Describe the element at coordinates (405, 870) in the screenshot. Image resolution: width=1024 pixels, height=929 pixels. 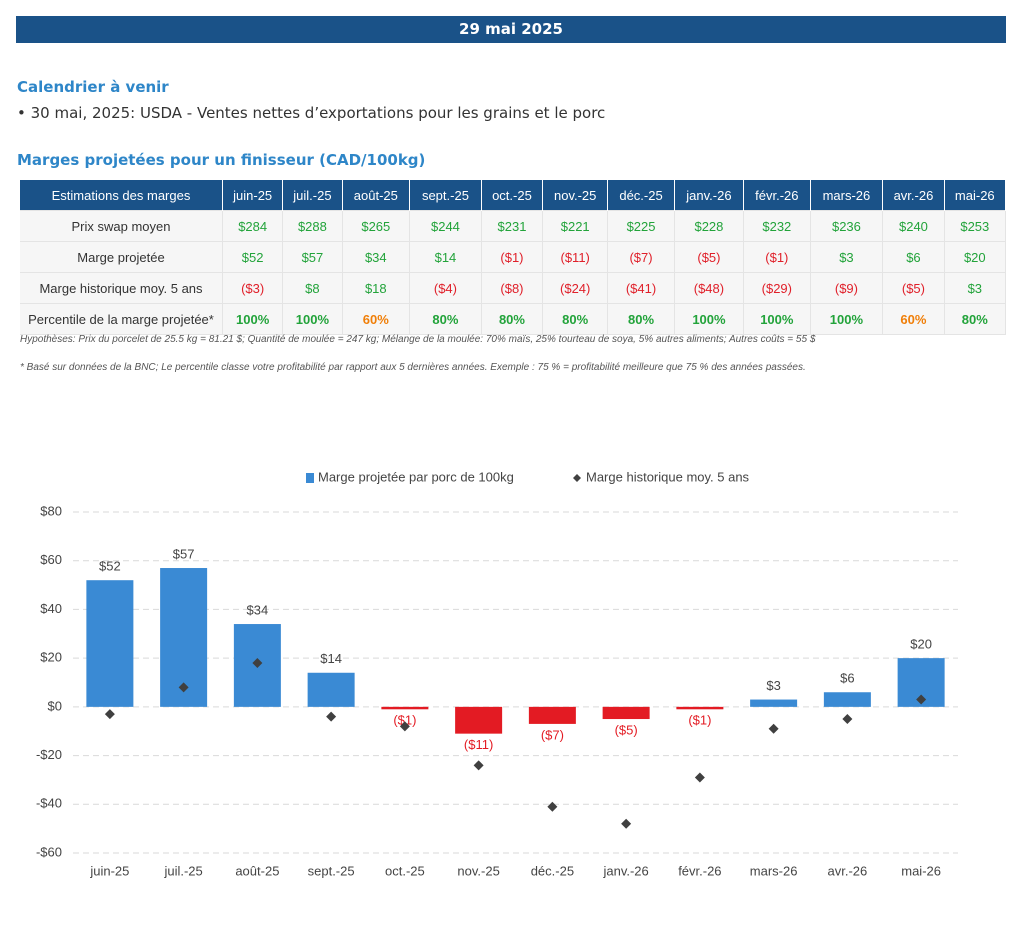
I see `x-tick-label: oct.-25` at that location.